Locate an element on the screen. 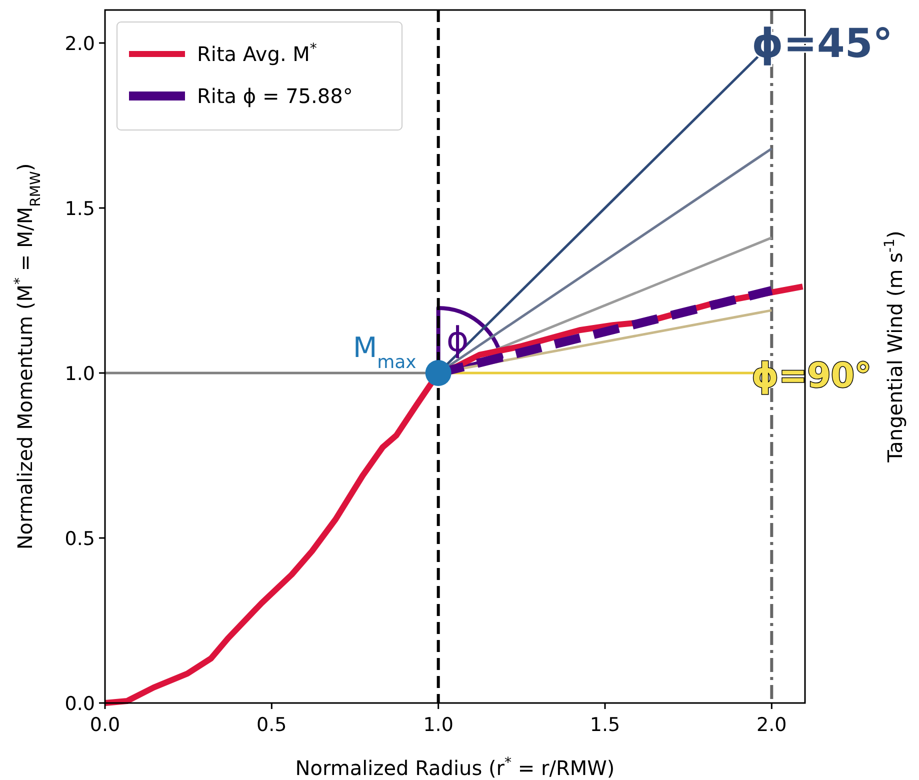 Image resolution: width=919 pixels, height=780 pixels. x-tick-label: 1.0 is located at coordinates (438, 725).